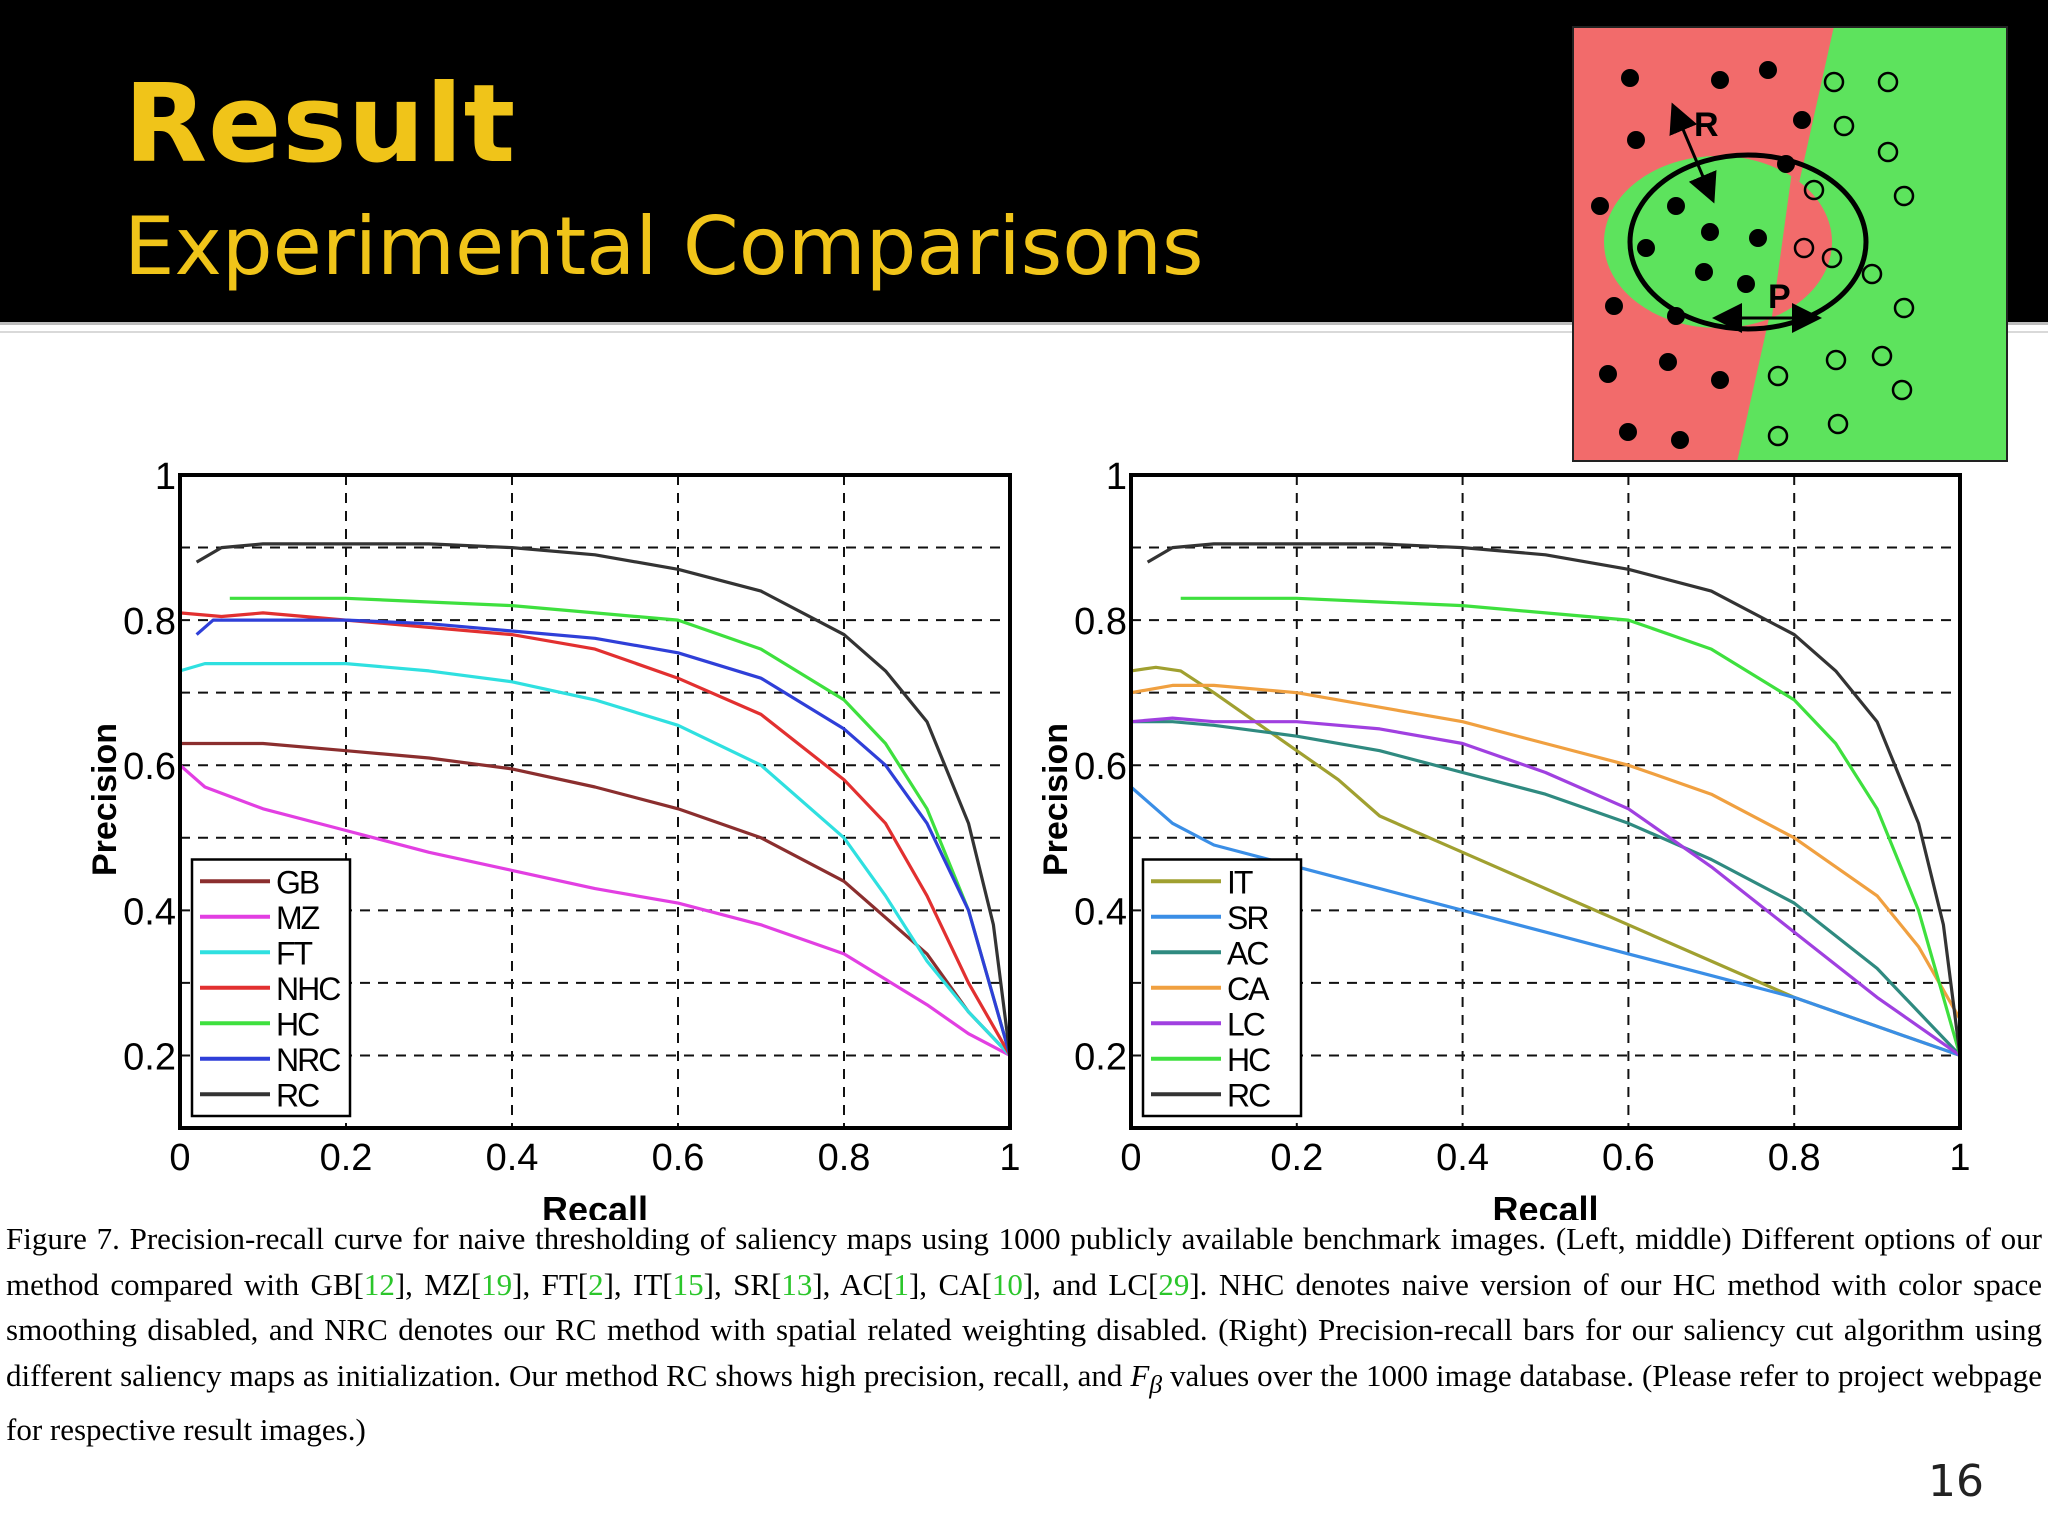 This screenshot has height=1536, width=2048. Describe the element at coordinates (1174, 1284) in the screenshot. I see `citation-lc: 29` at that location.